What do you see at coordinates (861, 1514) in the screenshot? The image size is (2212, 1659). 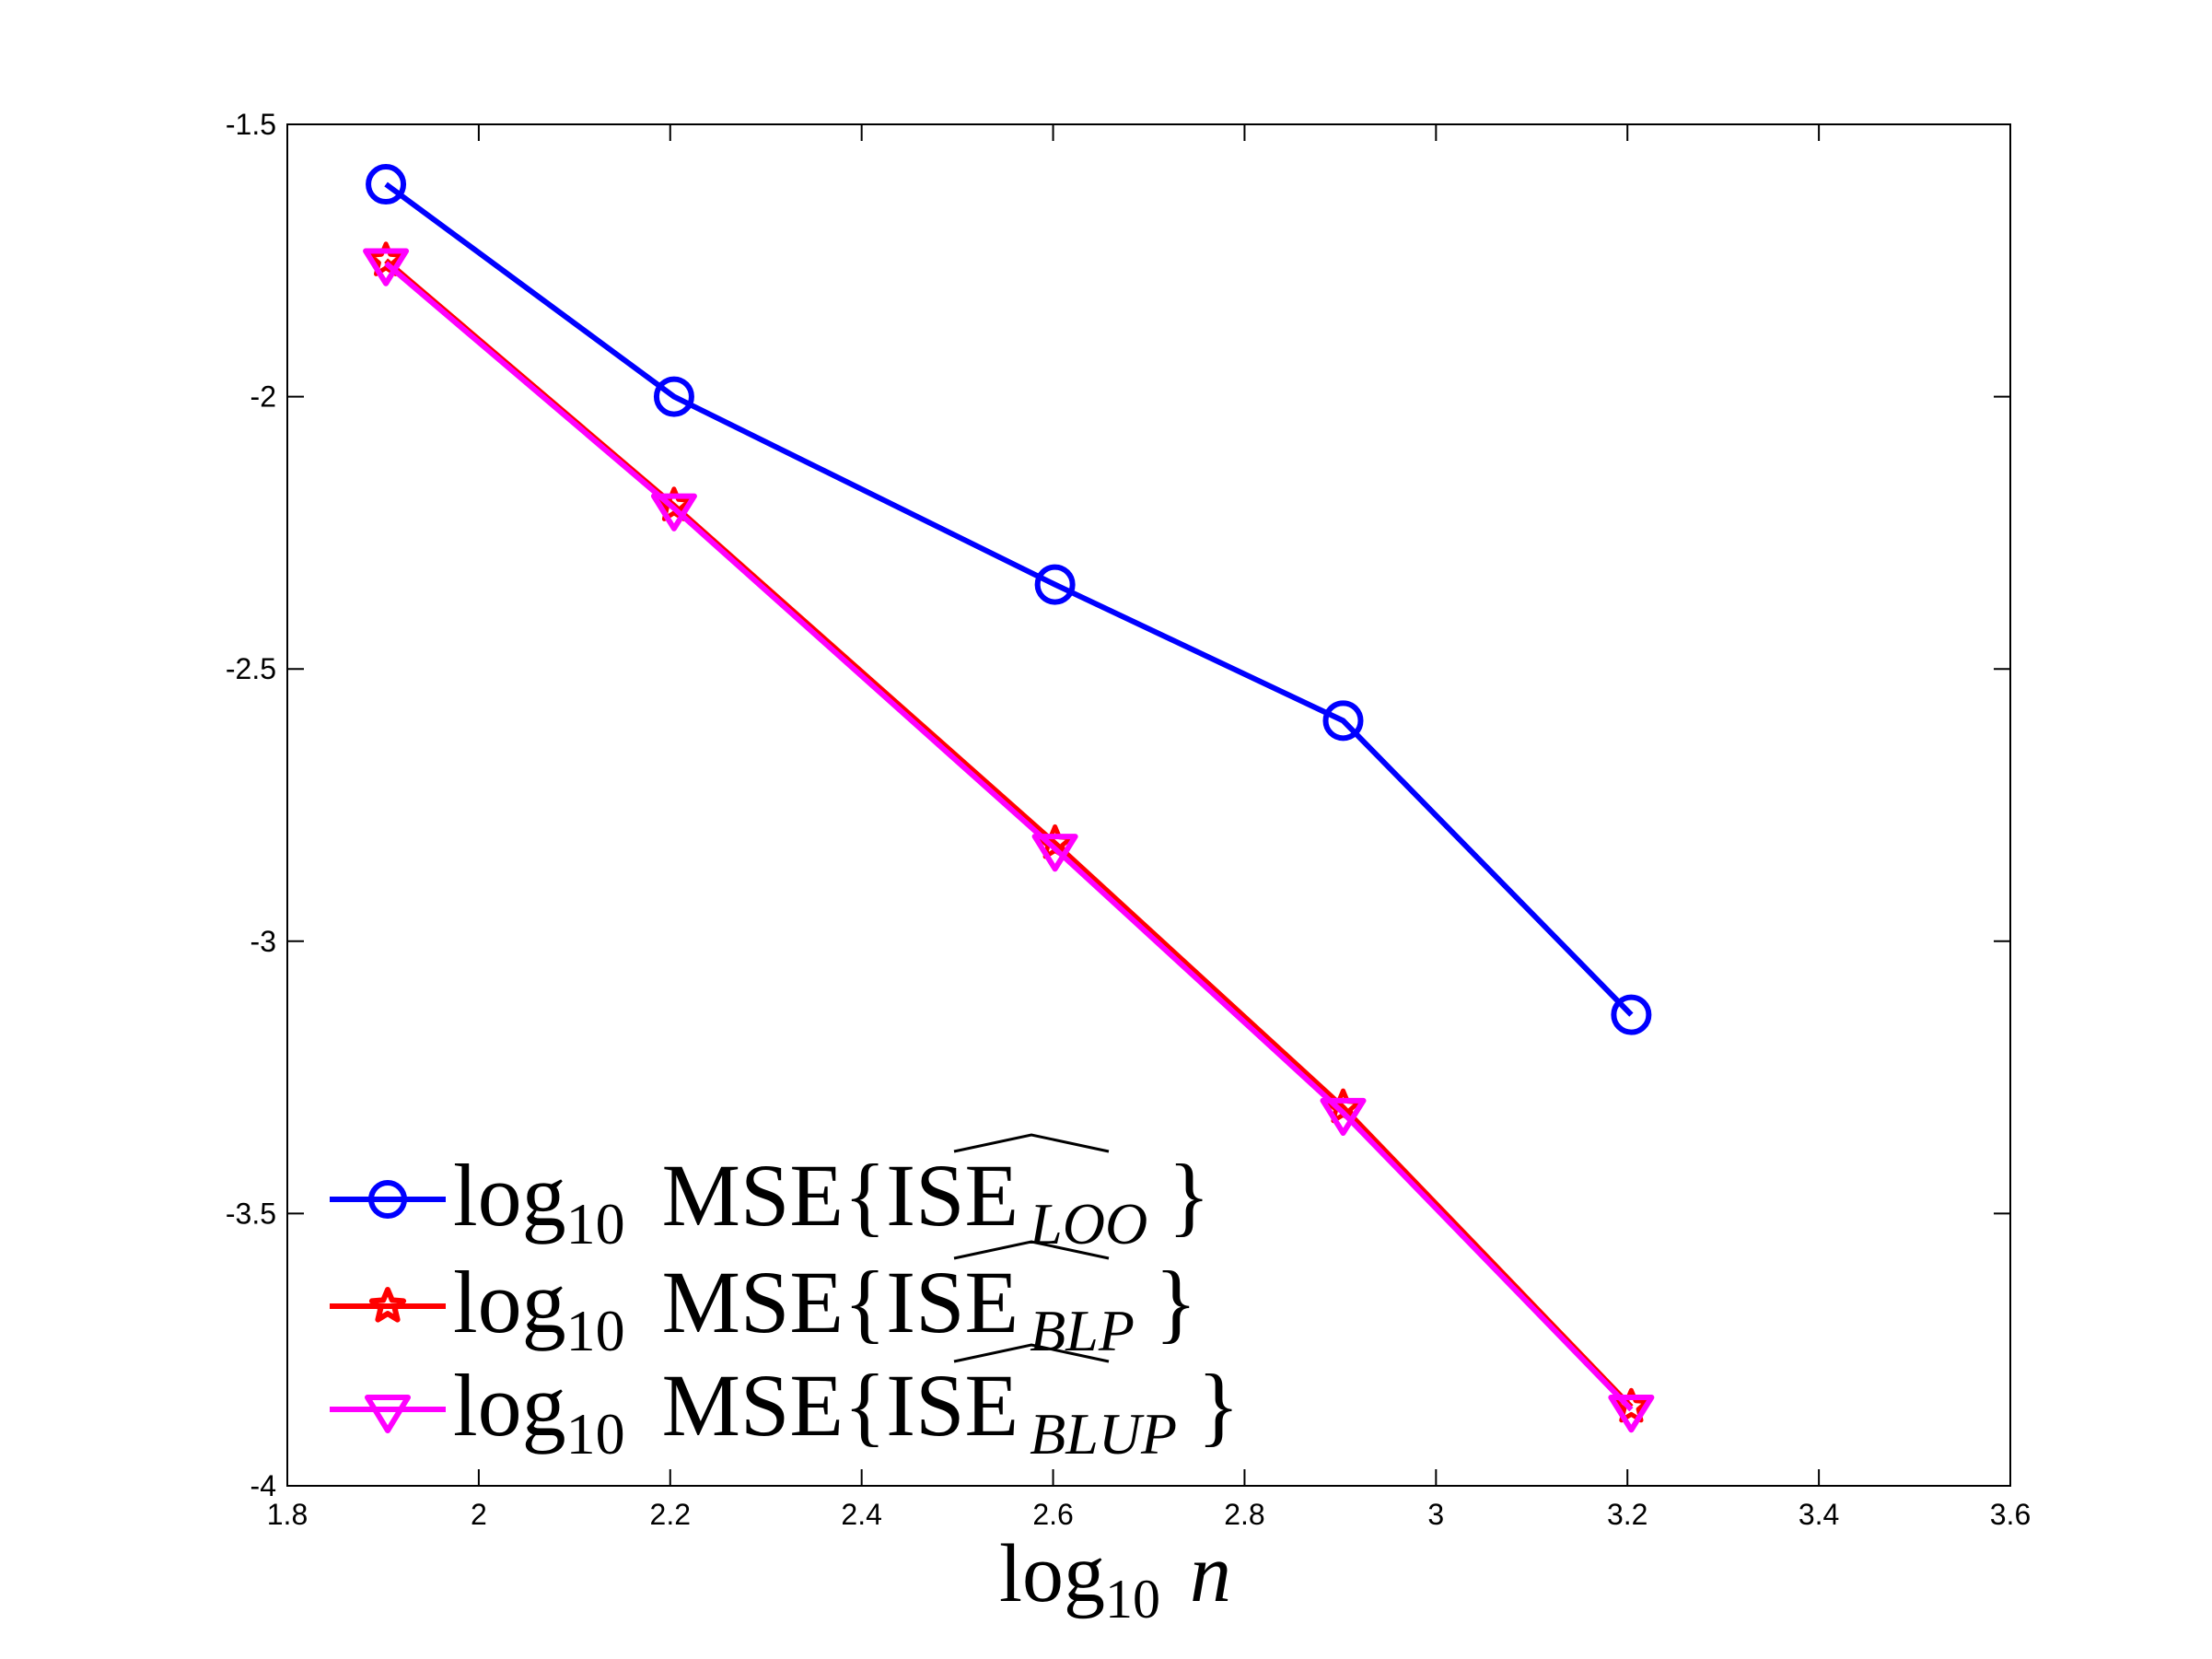 I see `x-tick-label: 2.4` at bounding box center [861, 1514].